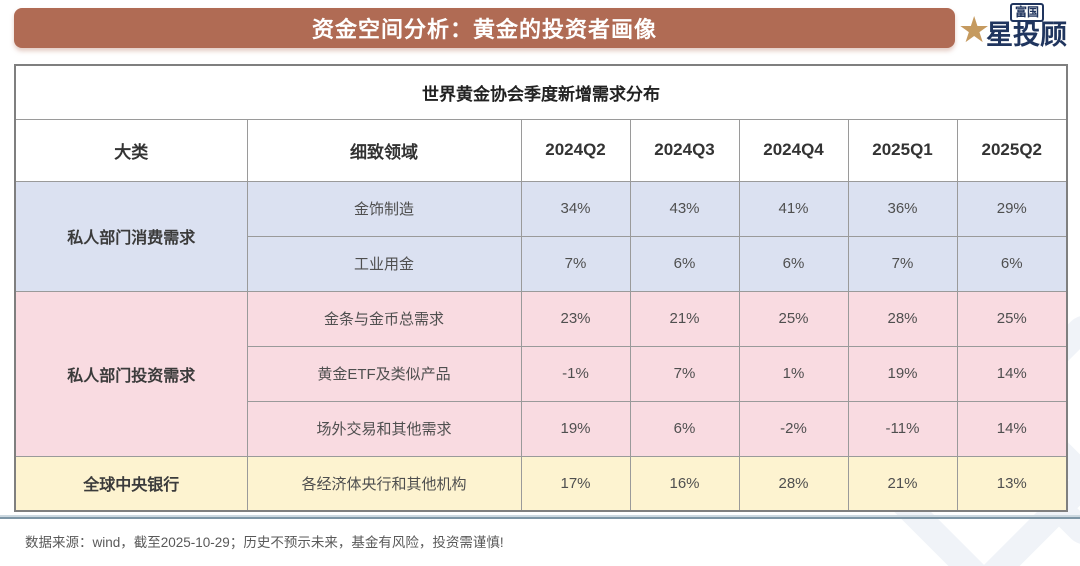 Image resolution: width=1080 pixels, height=566 pixels. What do you see at coordinates (1026, 35) in the screenshot?
I see `logo-text: 星投顾` at bounding box center [1026, 35].